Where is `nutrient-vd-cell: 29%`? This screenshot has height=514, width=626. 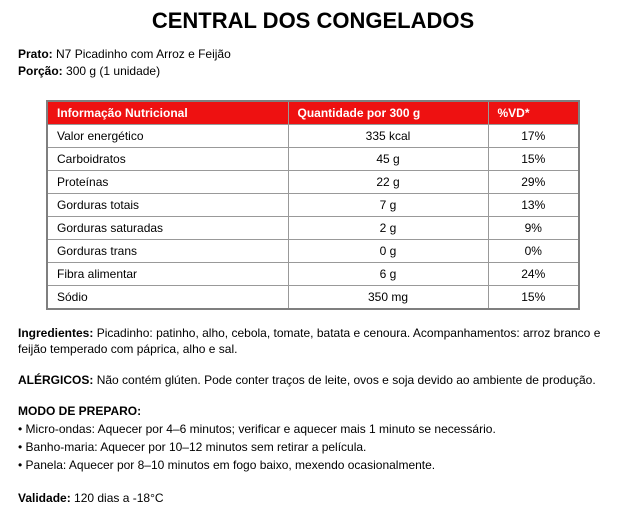 nutrient-vd-cell: 29% is located at coordinates (533, 182).